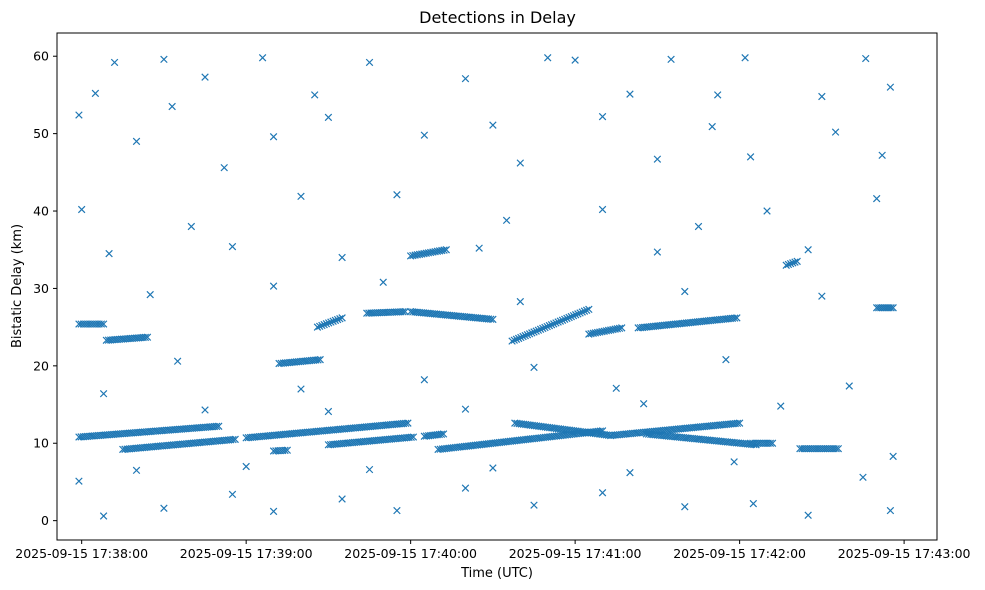 This screenshot has width=985, height=590. I want to click on y-tick-label: 10, so click(41, 443).